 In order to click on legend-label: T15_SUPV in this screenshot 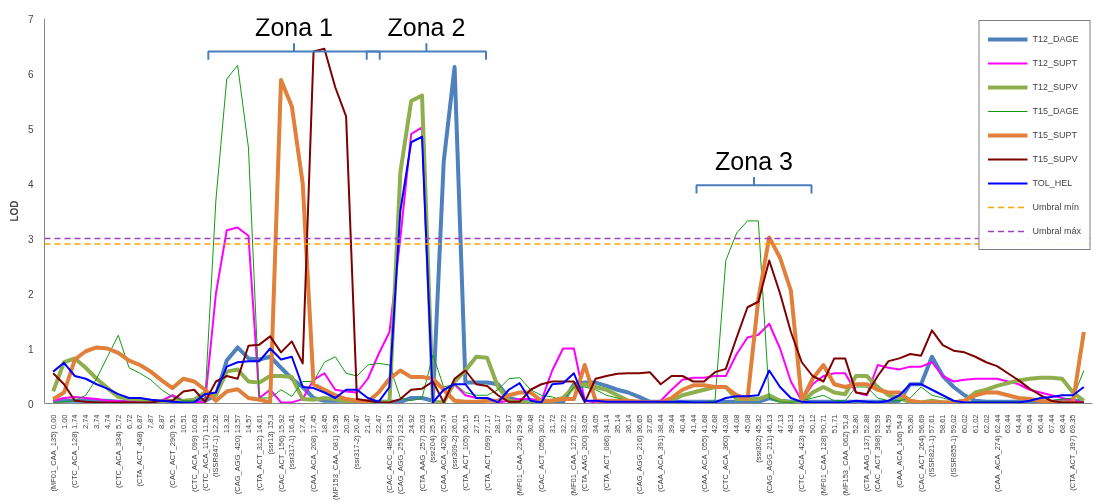, I will do `click(1055, 159)`.